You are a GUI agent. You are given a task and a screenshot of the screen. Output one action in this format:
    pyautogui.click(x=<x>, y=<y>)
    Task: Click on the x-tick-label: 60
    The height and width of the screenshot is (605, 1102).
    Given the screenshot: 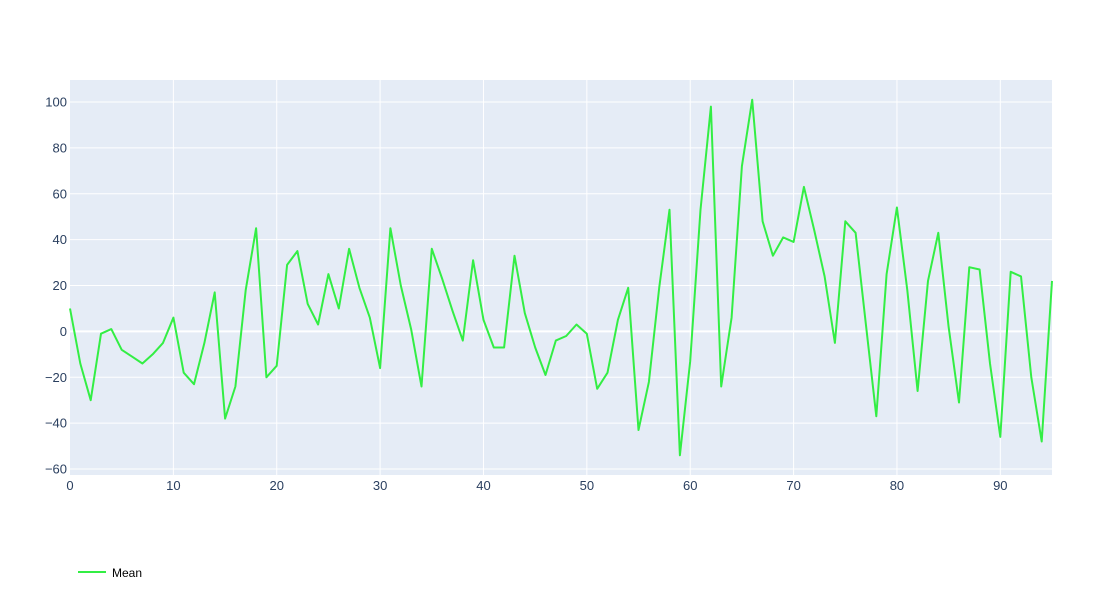 What is the action you would take?
    pyautogui.click(x=690, y=485)
    